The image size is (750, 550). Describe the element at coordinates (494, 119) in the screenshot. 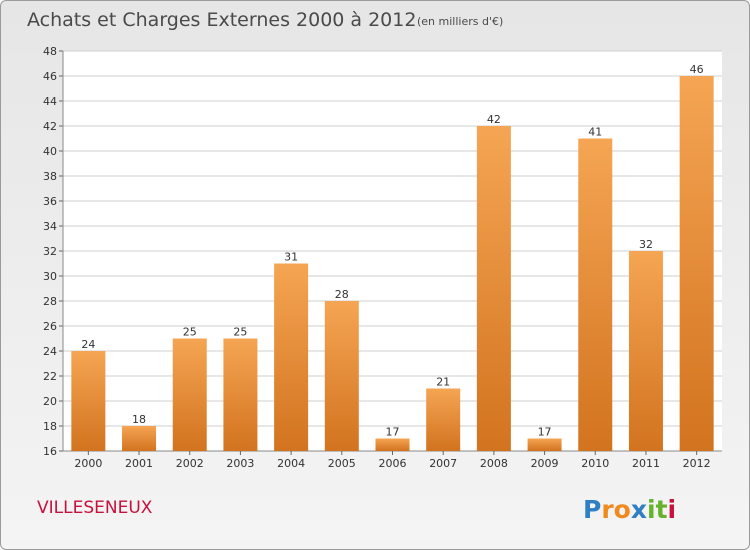

I see `data-label: 42` at that location.